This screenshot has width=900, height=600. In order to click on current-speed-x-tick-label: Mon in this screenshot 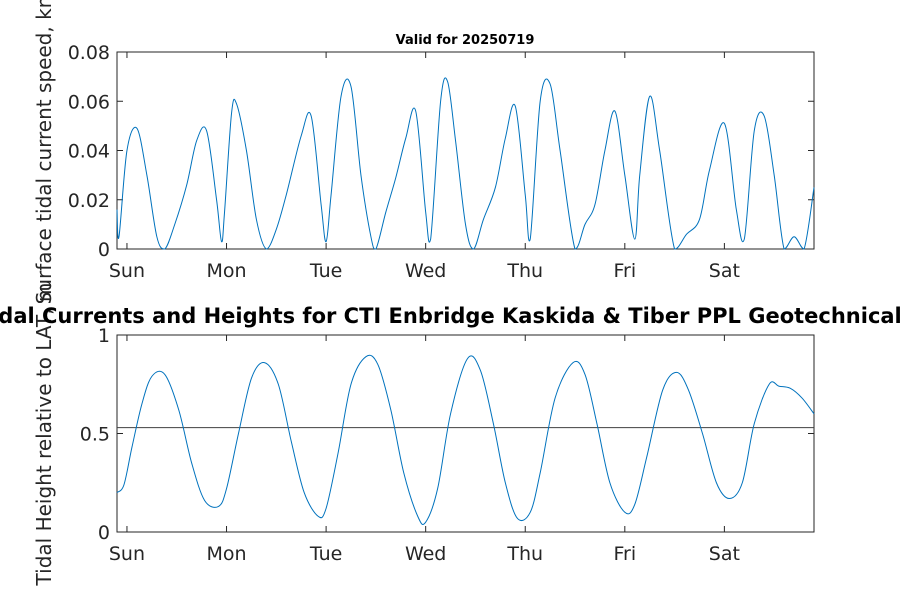, I will do `click(226, 271)`.